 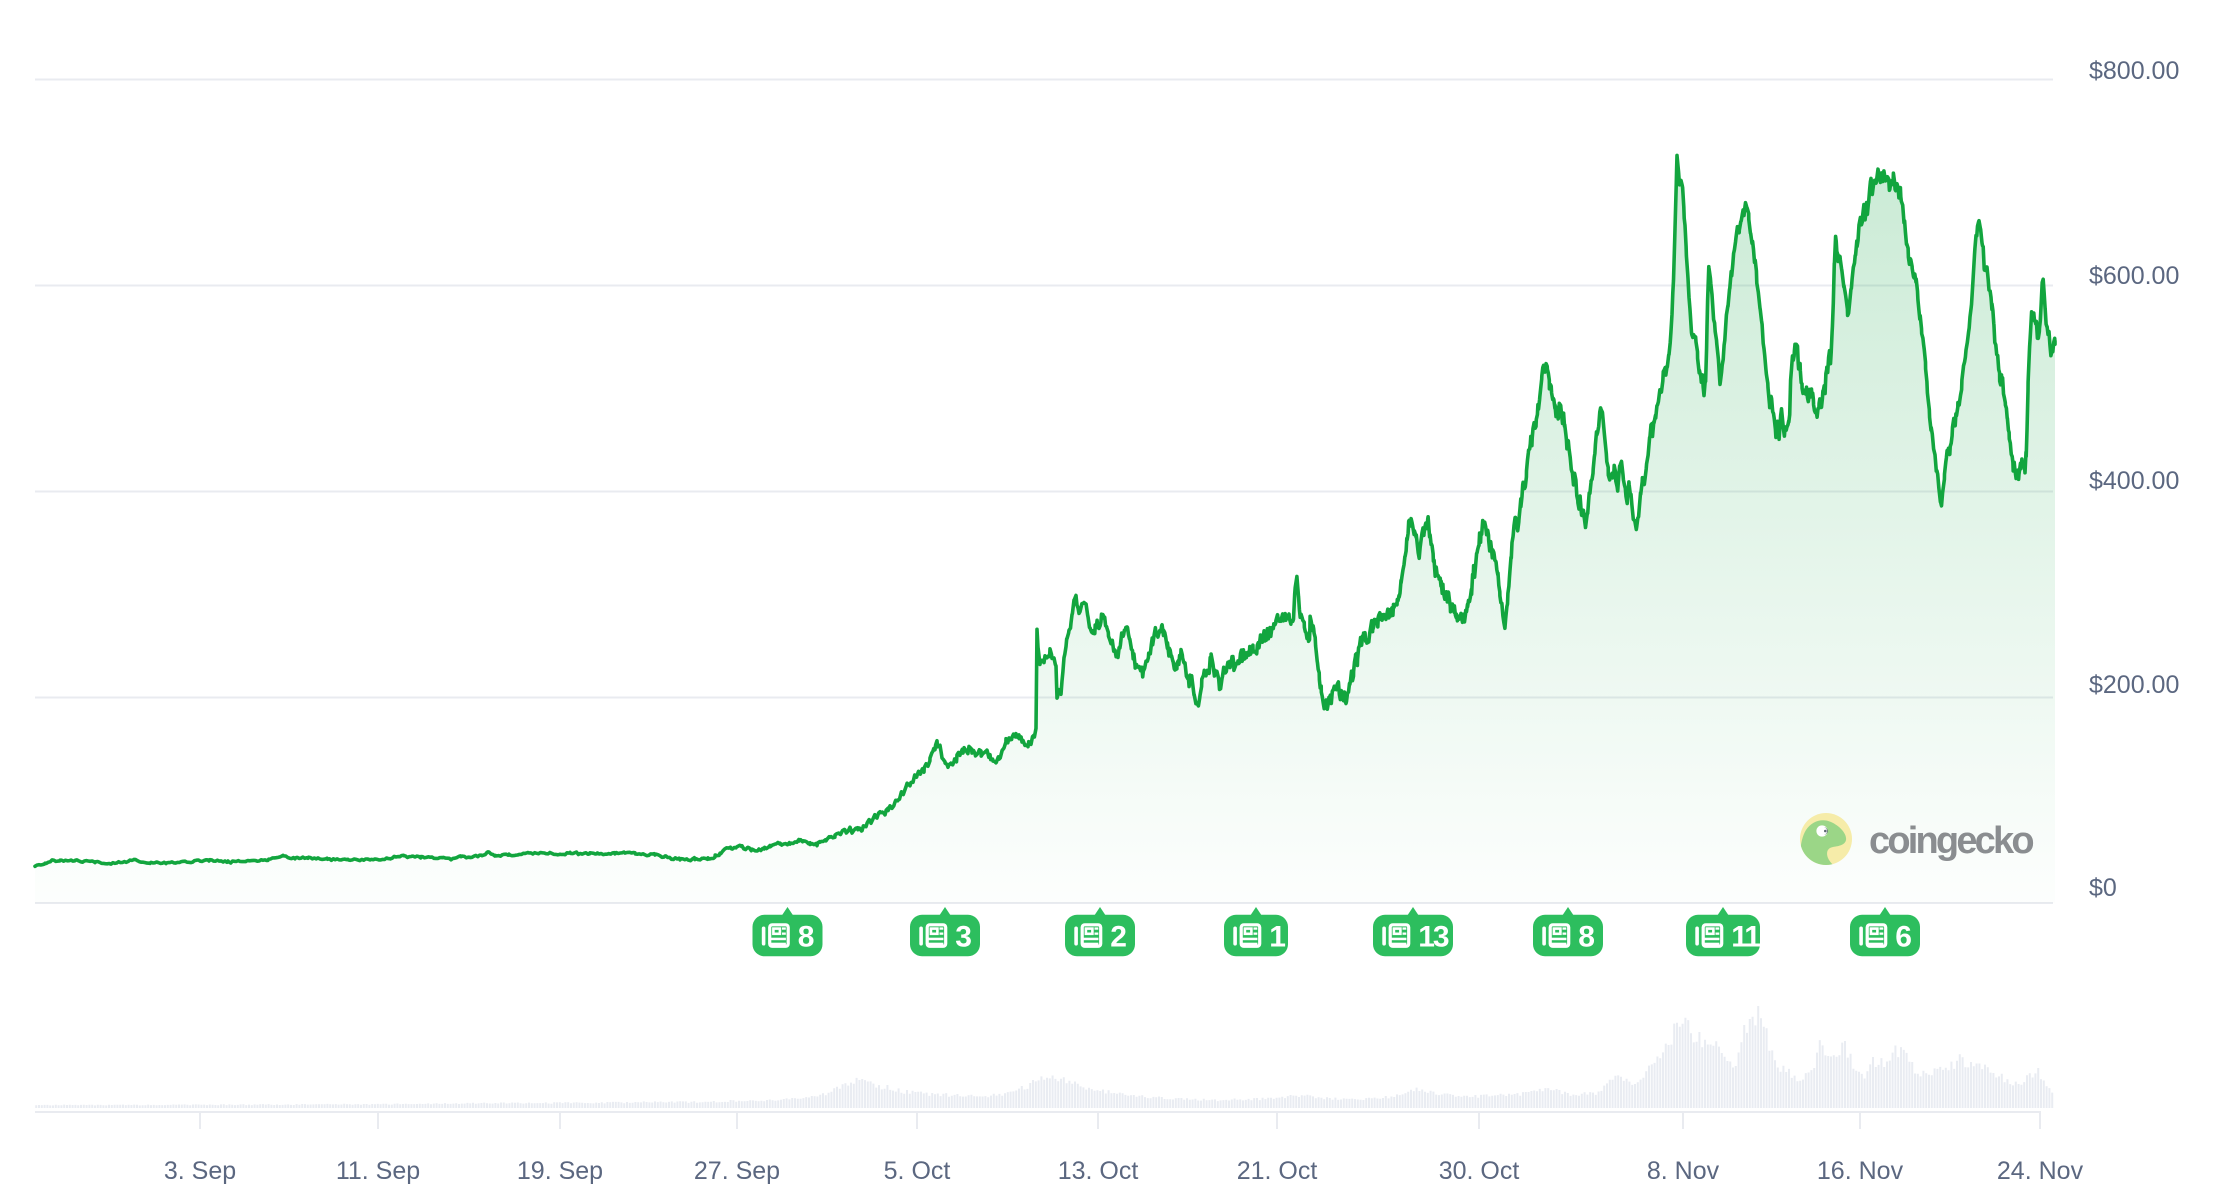 What do you see at coordinates (1277, 1171) in the screenshot?
I see `svg-text: 21. Oct` at bounding box center [1277, 1171].